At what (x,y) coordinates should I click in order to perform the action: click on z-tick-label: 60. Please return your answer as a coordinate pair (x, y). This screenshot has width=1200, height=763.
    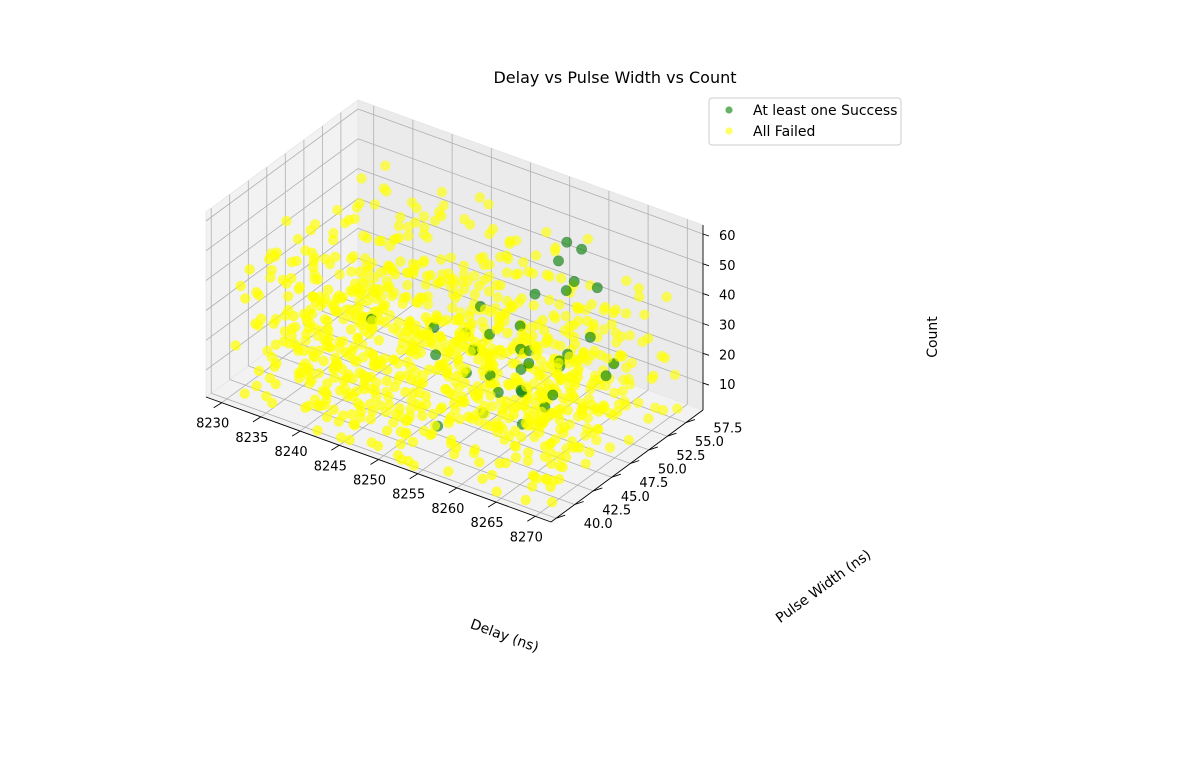
    Looking at the image, I should click on (727, 236).